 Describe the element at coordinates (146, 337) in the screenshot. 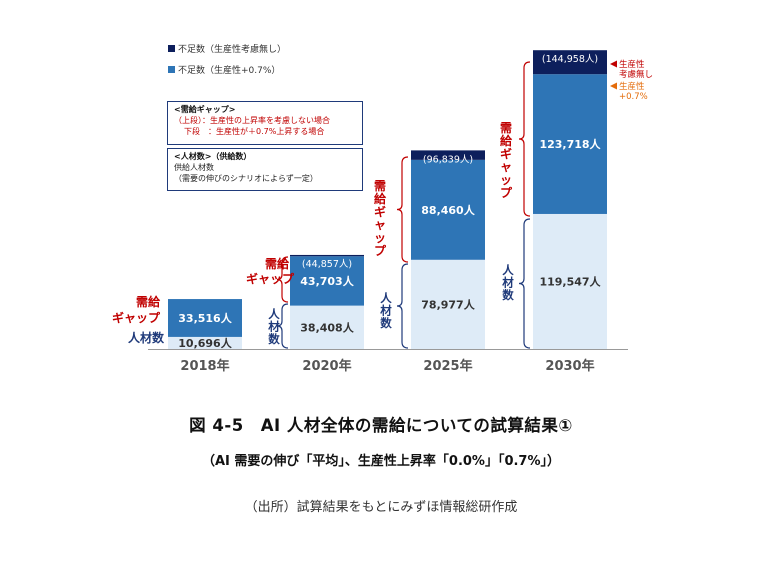

I see `supply-label-2018: 人材数` at that location.